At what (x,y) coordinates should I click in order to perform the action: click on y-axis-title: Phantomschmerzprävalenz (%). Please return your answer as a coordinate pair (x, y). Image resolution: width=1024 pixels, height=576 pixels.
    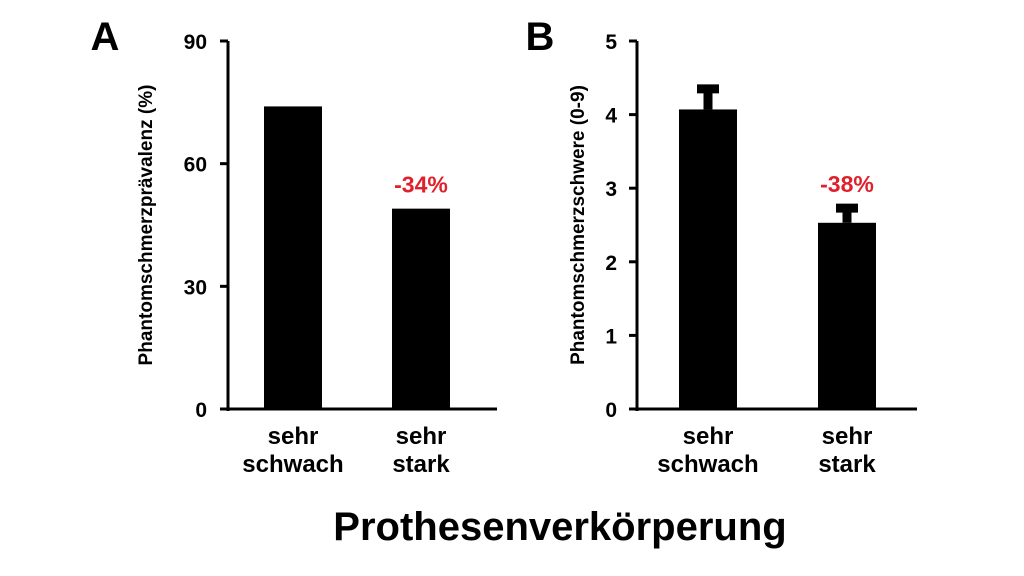
    Looking at the image, I should click on (146, 225).